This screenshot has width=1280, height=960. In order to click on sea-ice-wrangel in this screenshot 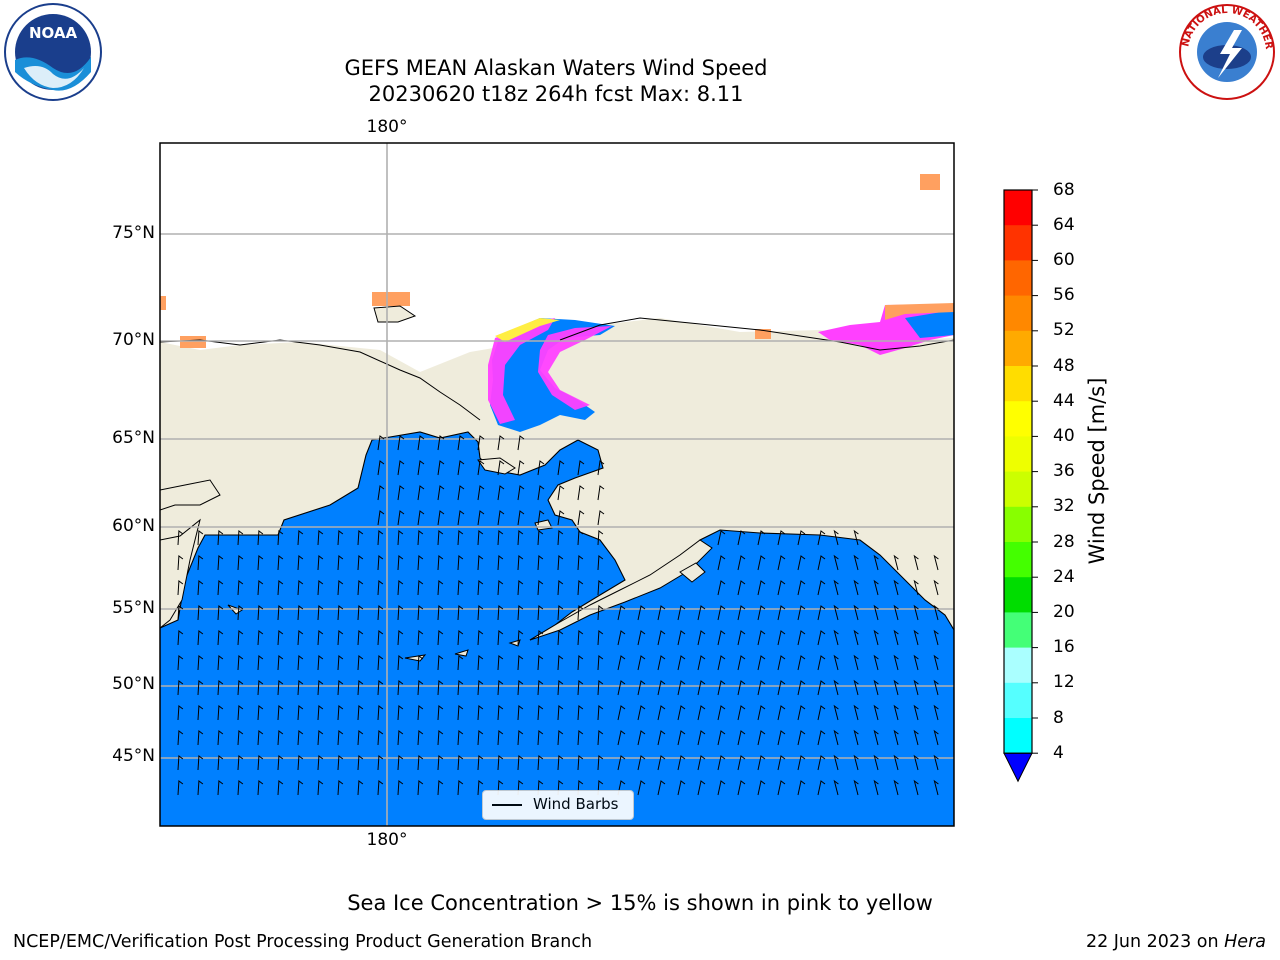, I will do `click(391, 299)`.